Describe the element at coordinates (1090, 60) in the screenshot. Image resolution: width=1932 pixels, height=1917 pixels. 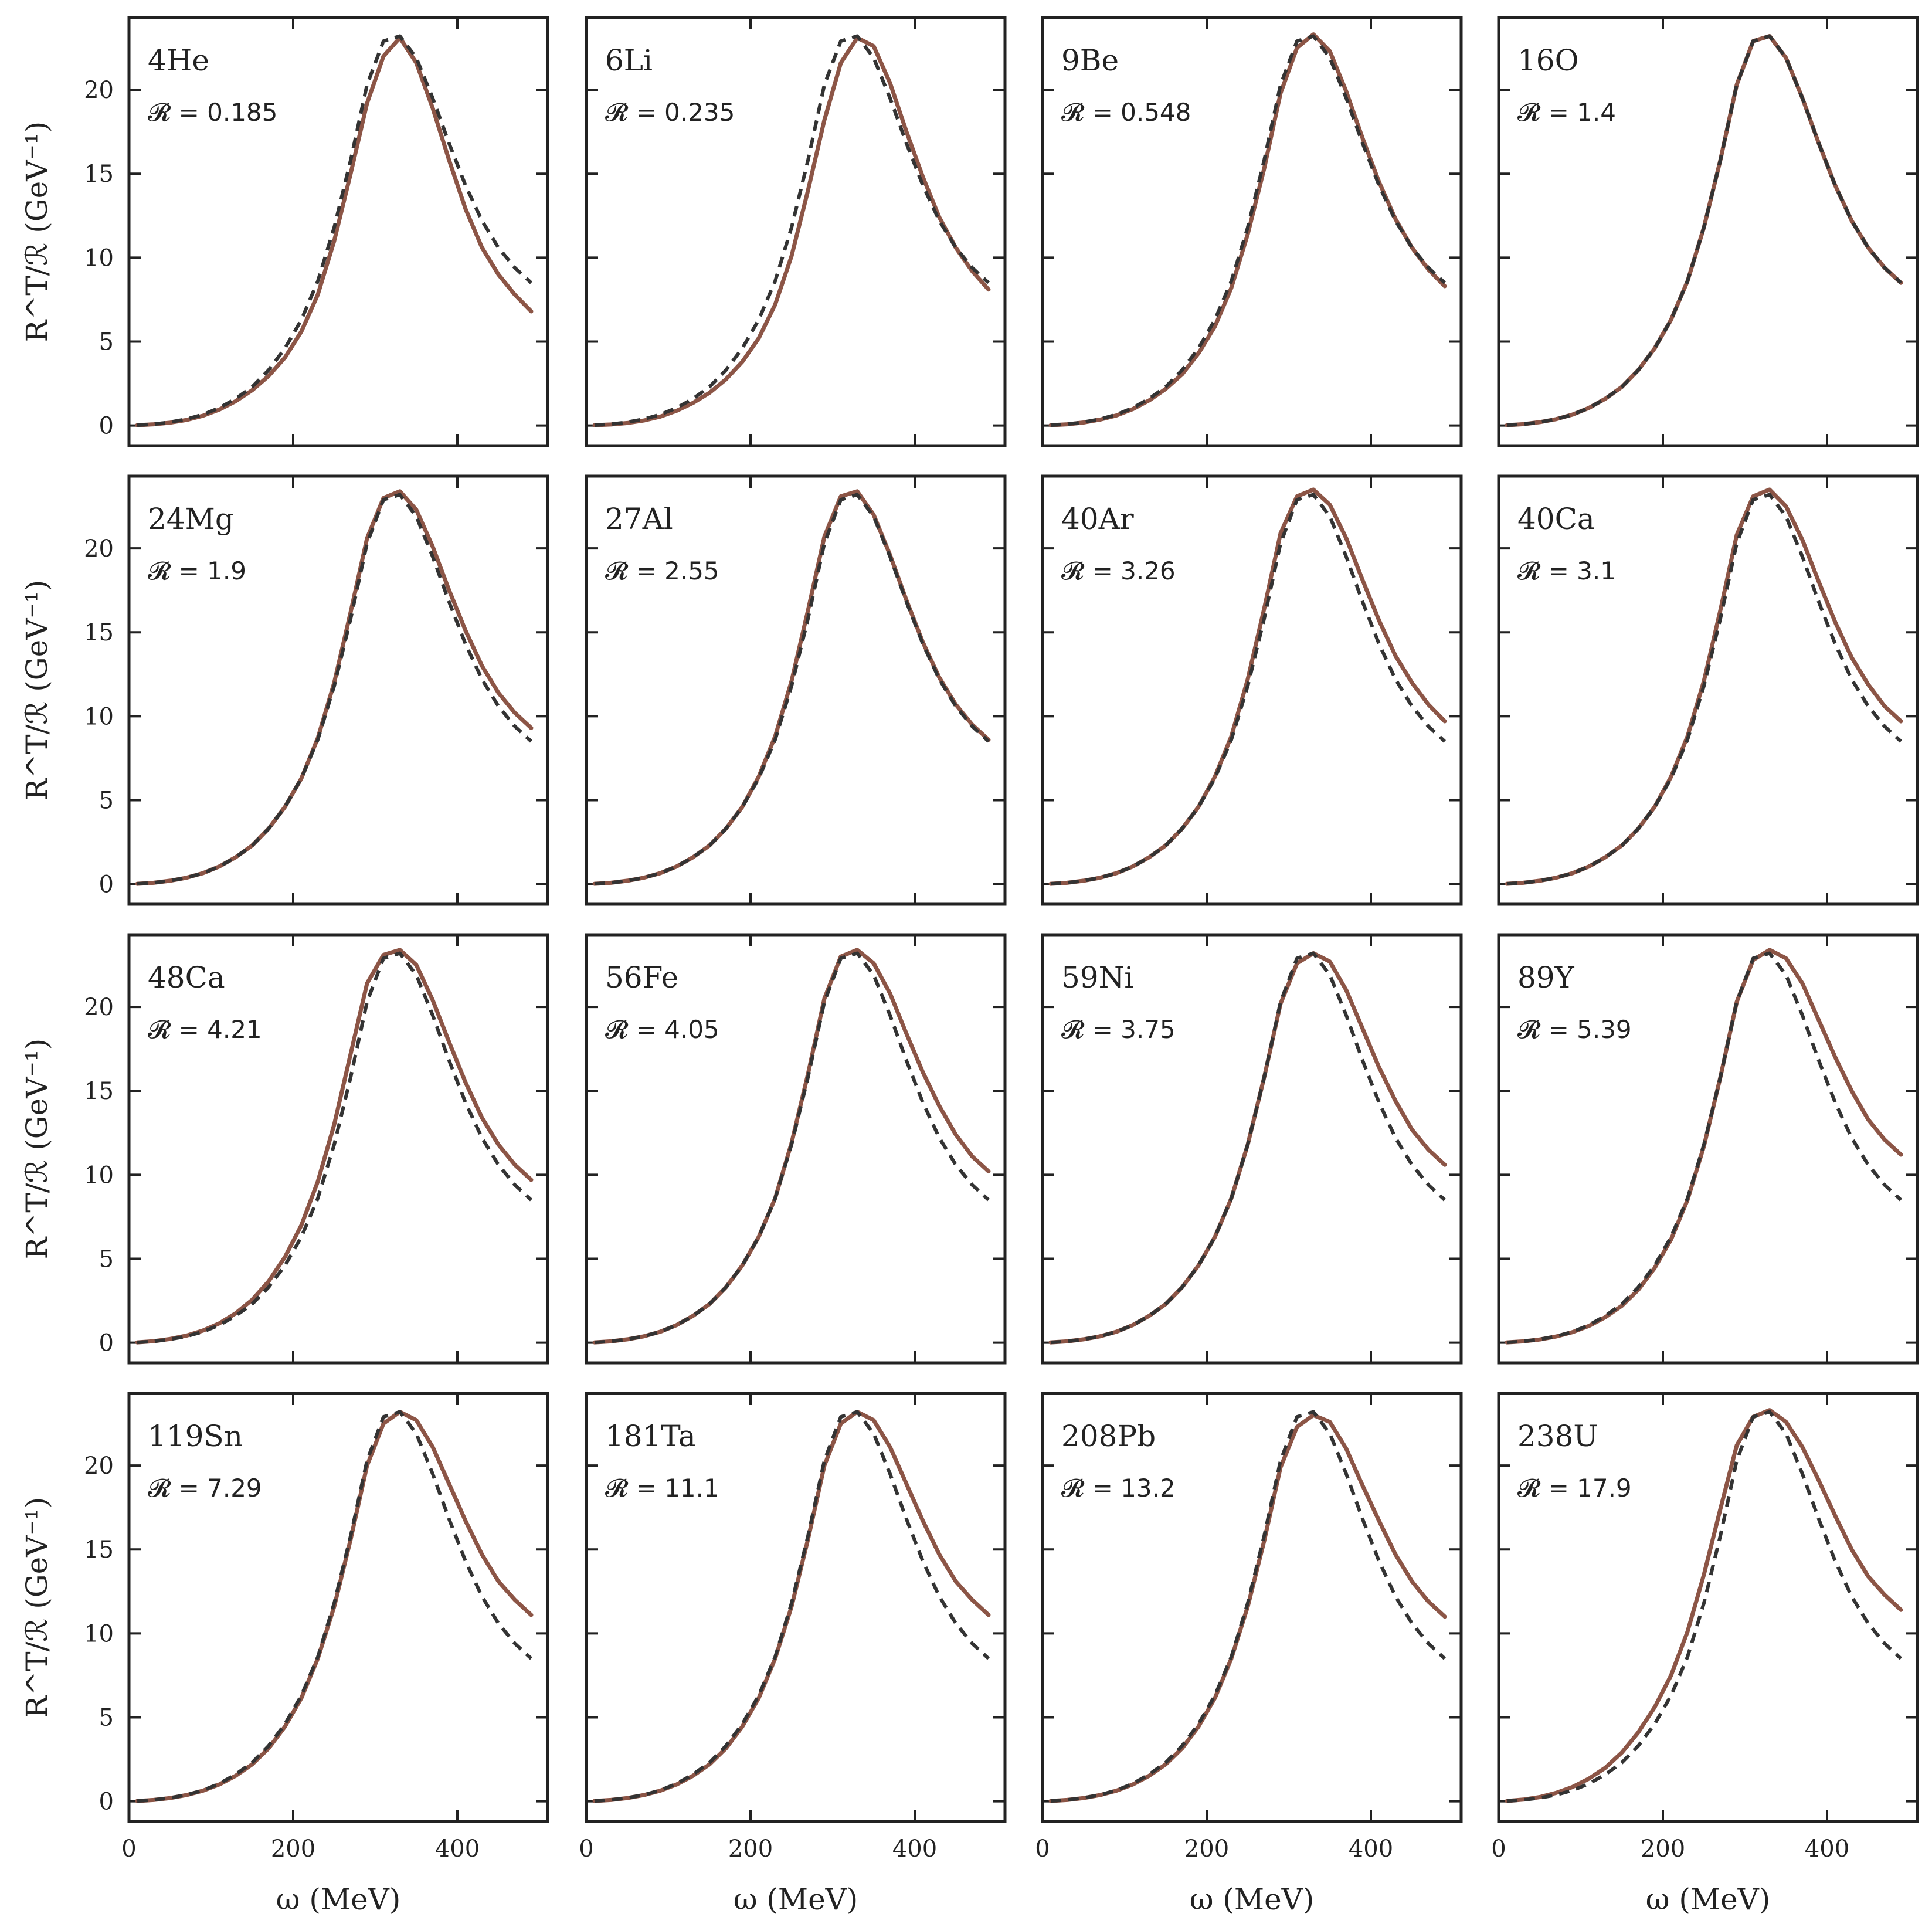
I see `nucleus-label: 9Be` at that location.